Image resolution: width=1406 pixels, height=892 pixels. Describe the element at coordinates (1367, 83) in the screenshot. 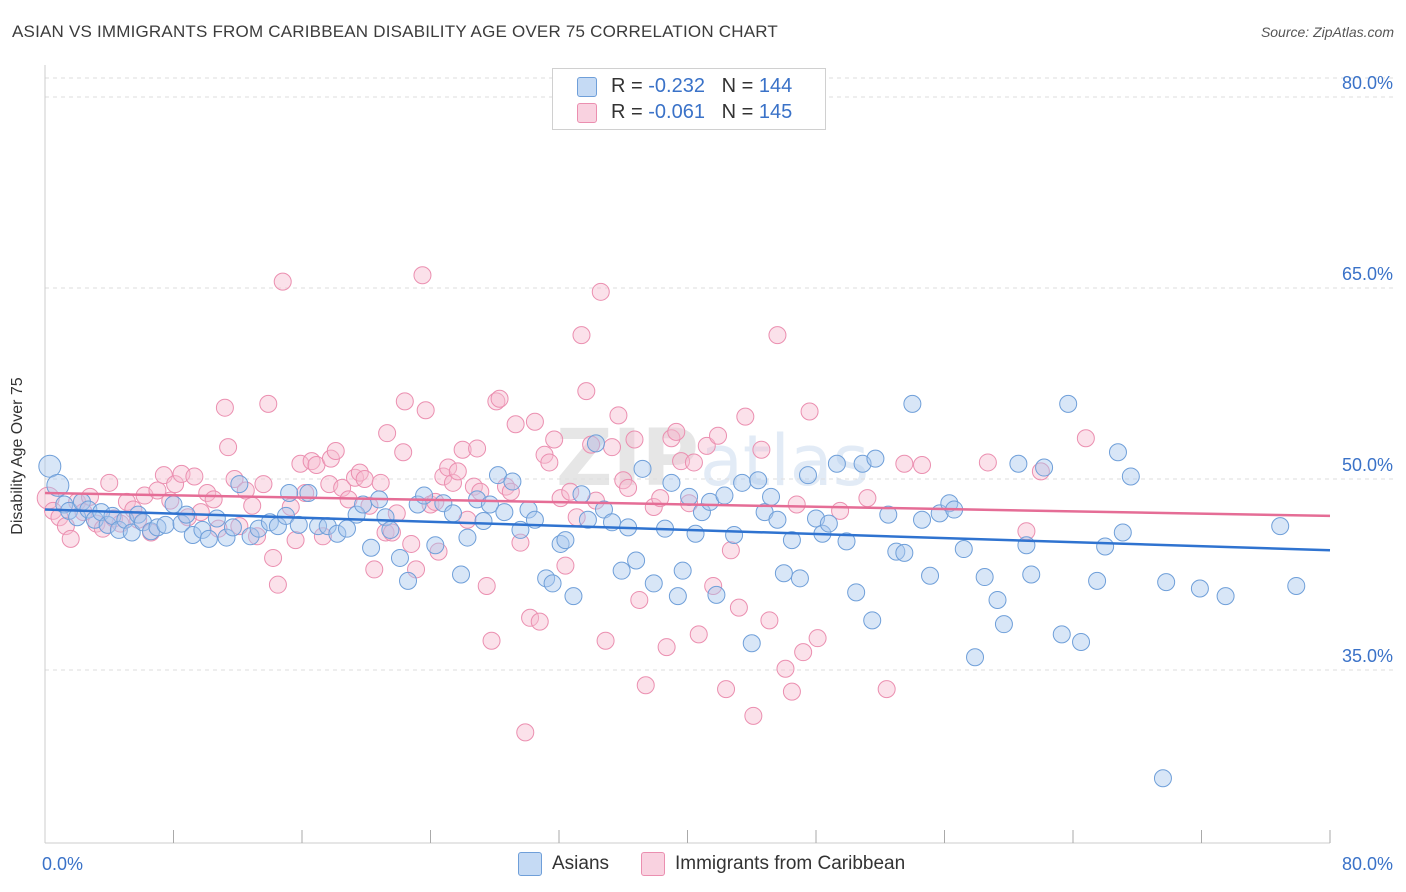

I see `y-tick-label-80: 80.0%` at that location.